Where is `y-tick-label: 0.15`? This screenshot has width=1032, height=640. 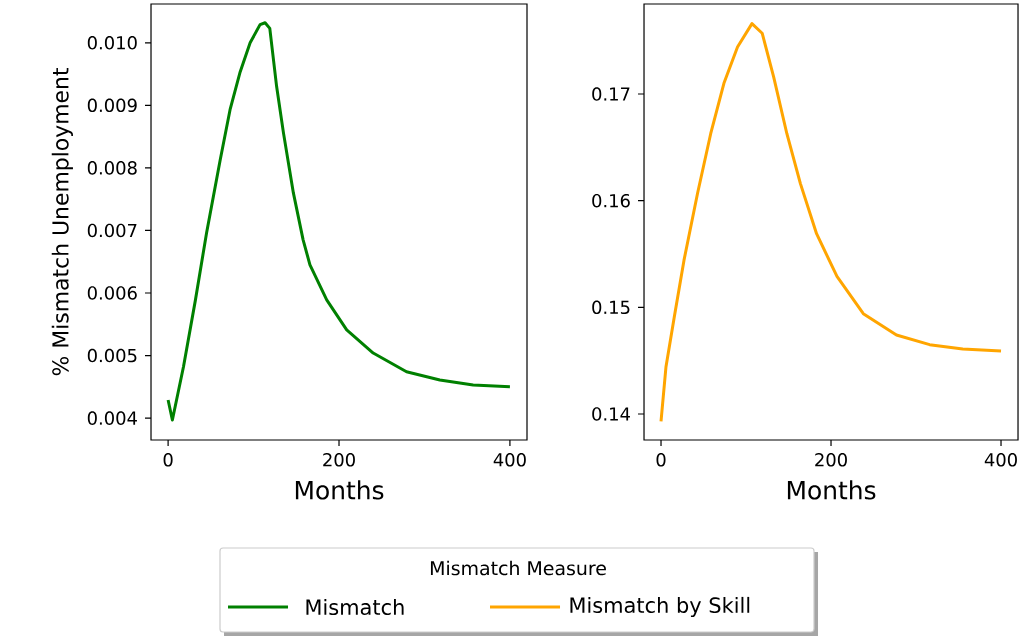 y-tick-label: 0.15 is located at coordinates (611, 307).